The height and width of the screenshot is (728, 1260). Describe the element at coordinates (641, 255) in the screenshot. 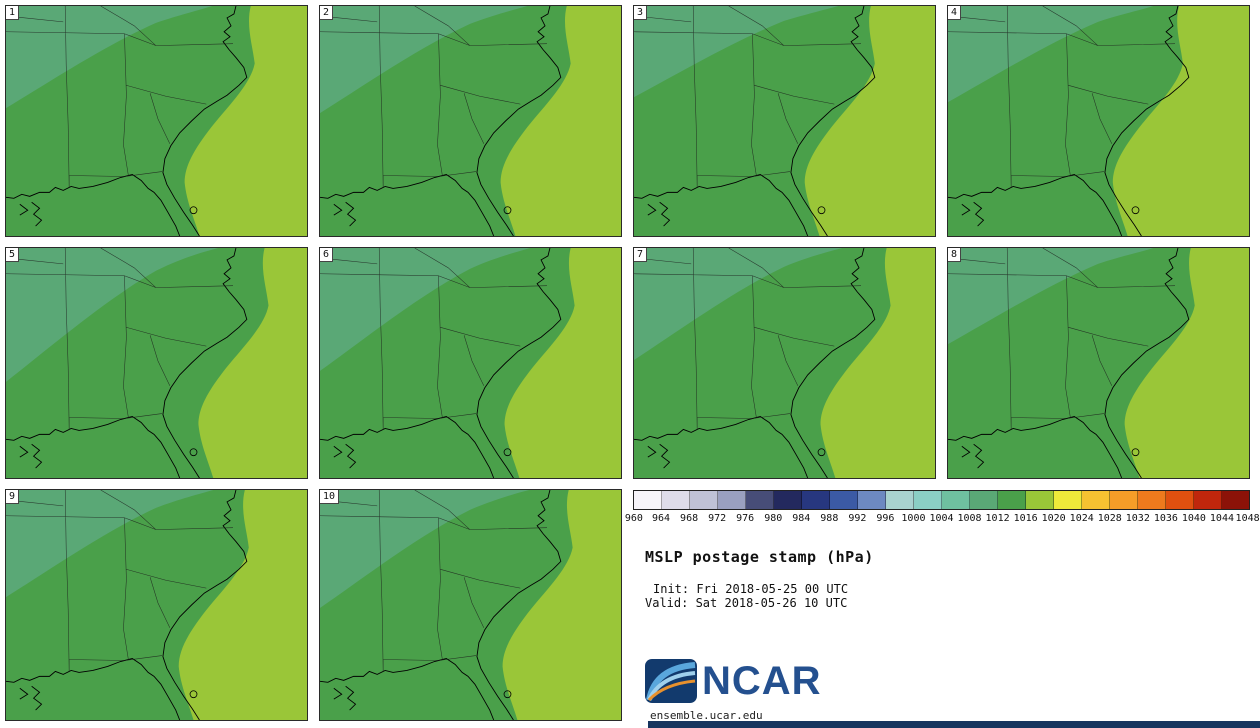

I see `member-number-label: 7` at that location.